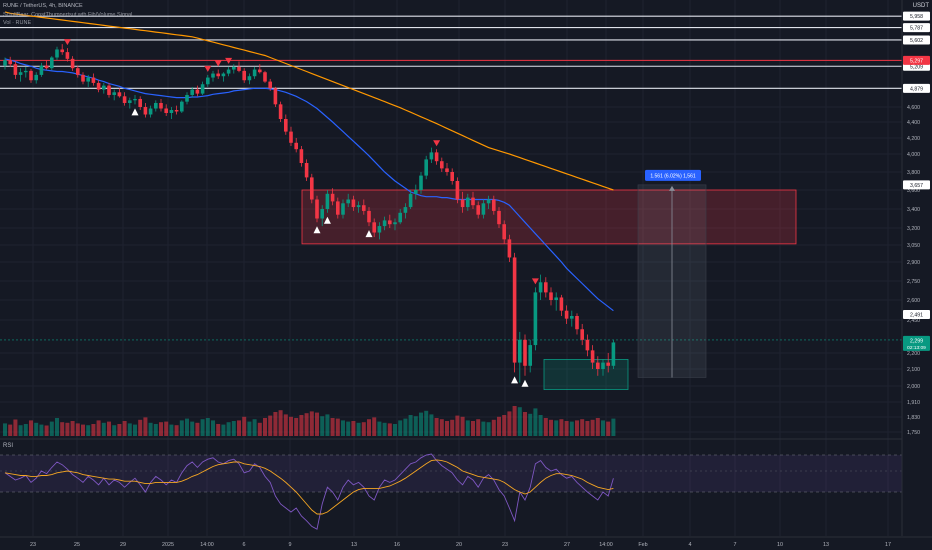  I want to click on level-price-label: 5,958, so click(916, 17).